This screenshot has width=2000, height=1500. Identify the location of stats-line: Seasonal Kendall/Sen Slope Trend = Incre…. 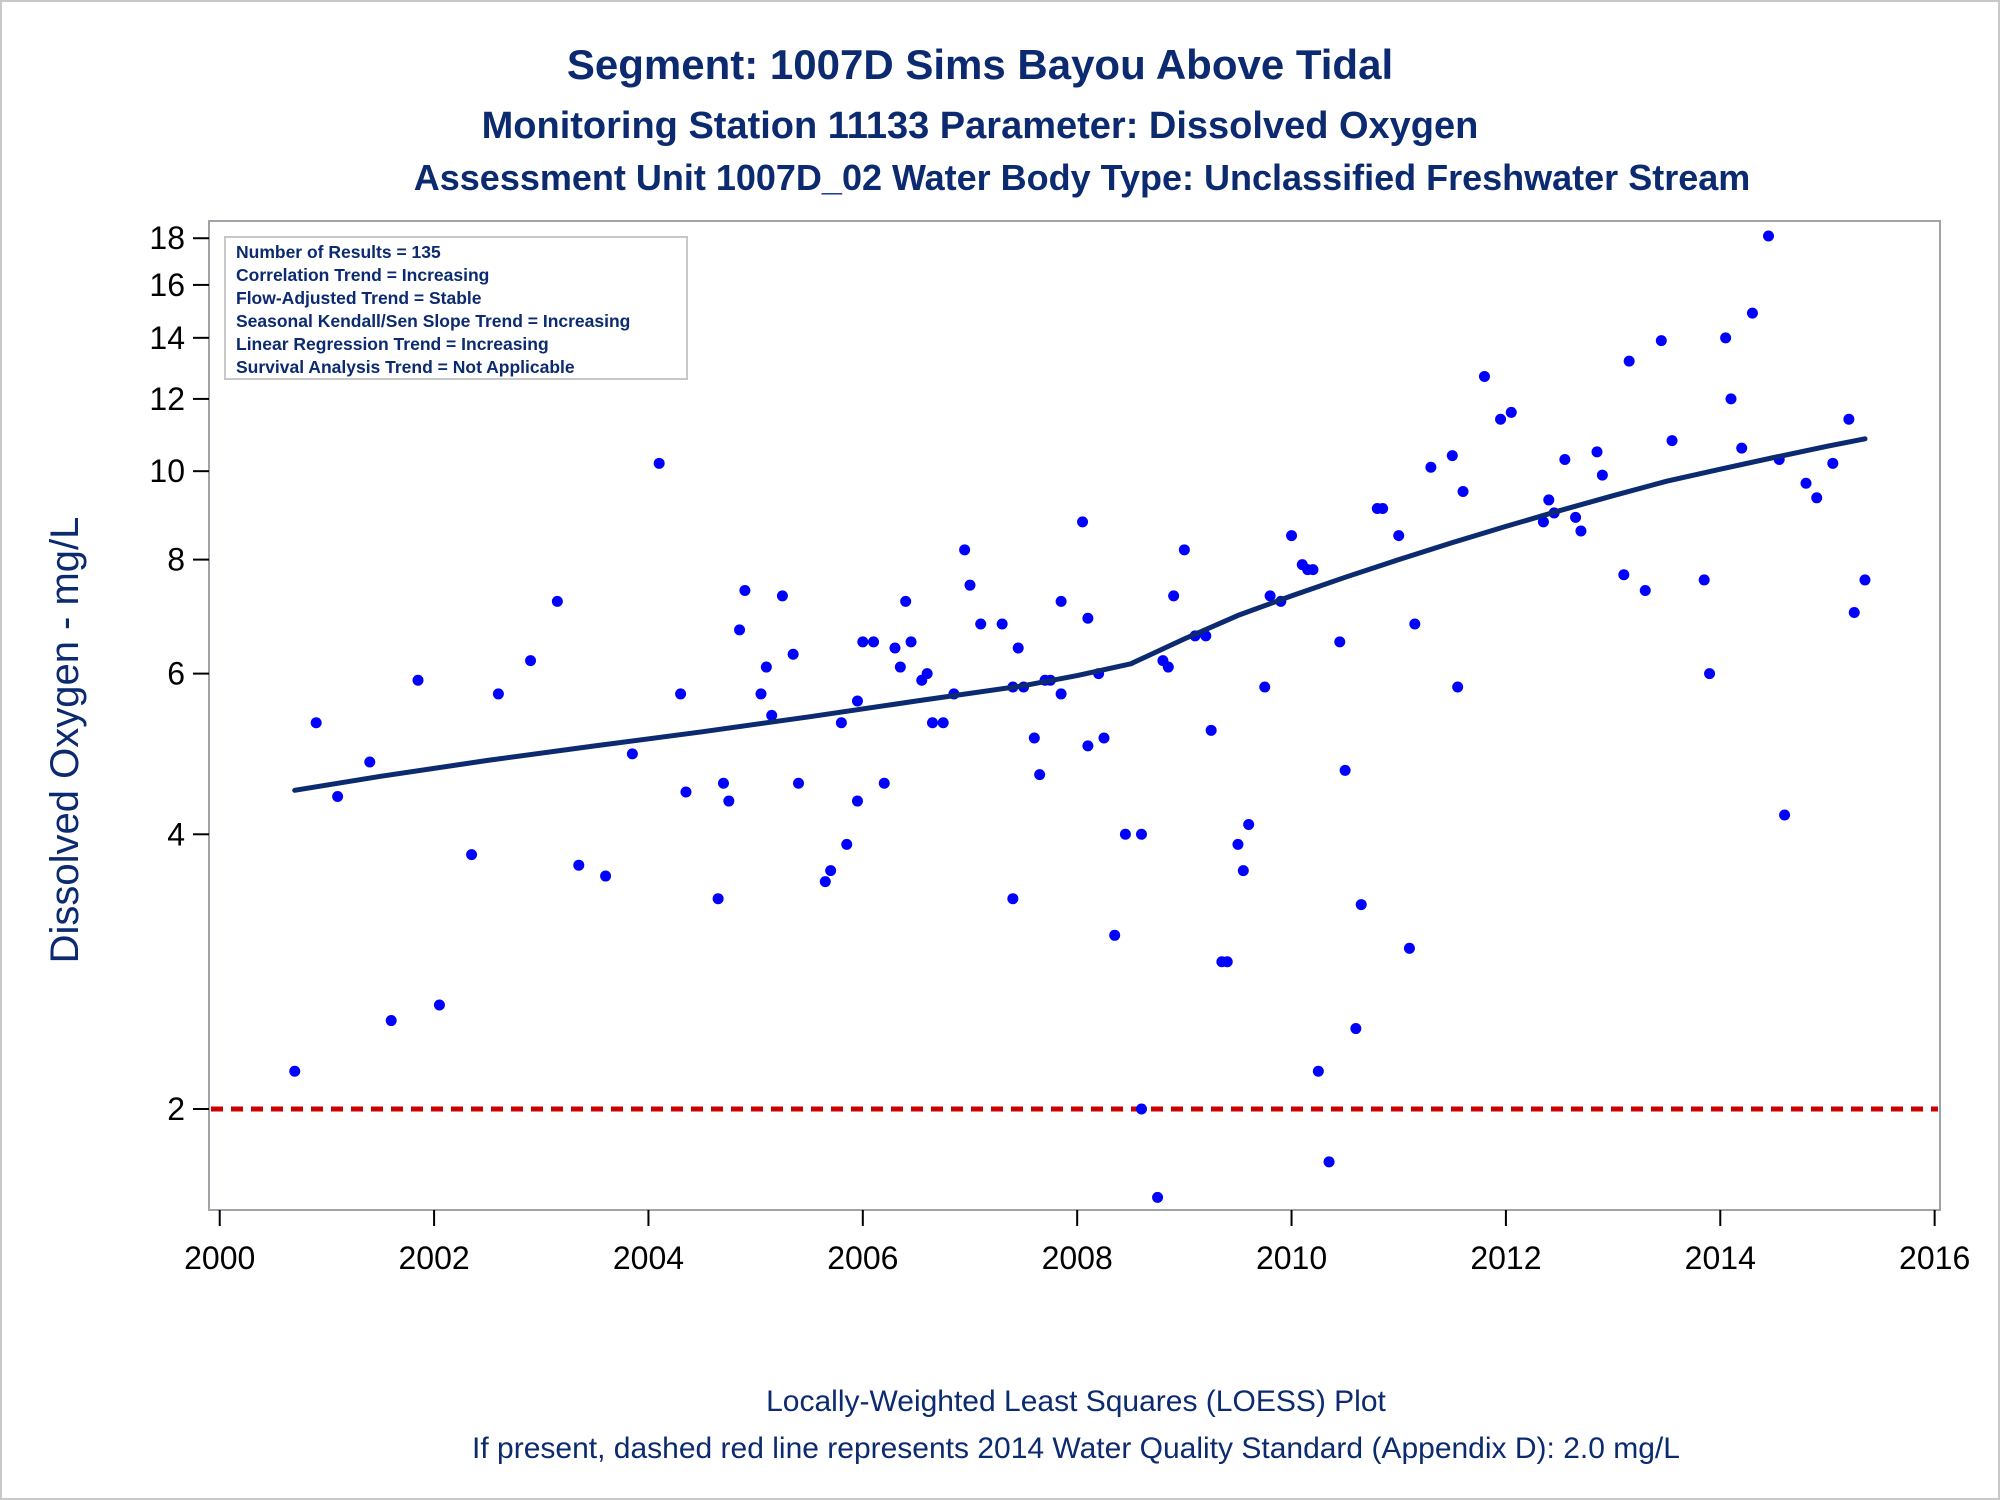
(433, 321).